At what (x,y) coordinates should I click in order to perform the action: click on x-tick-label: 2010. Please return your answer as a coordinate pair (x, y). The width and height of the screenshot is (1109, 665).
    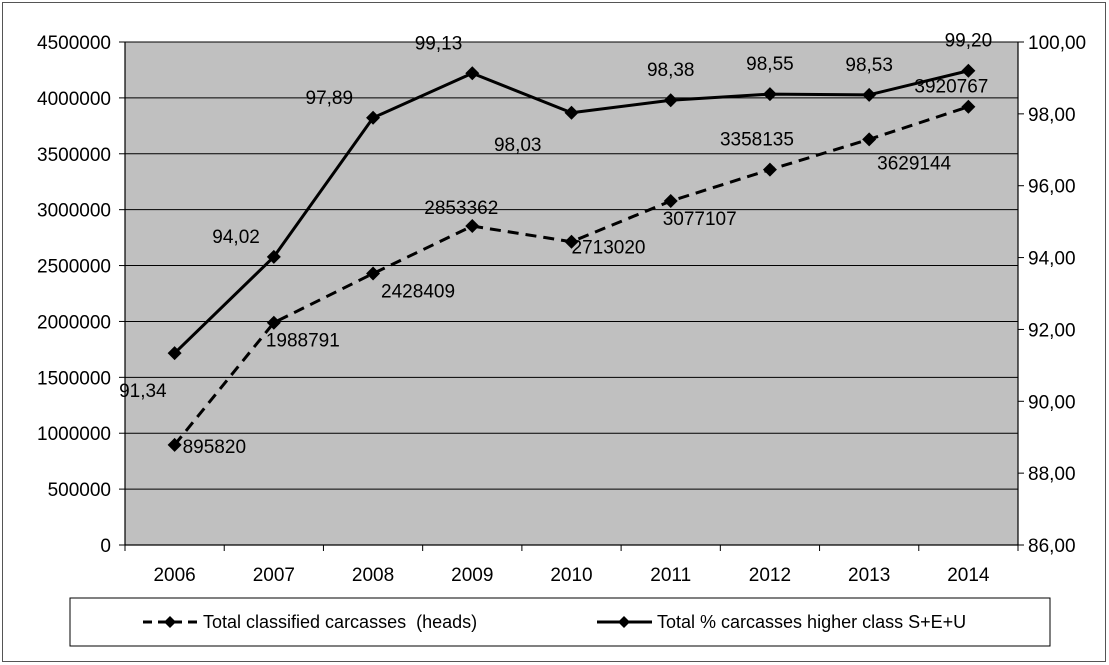
    Looking at the image, I should click on (571, 575).